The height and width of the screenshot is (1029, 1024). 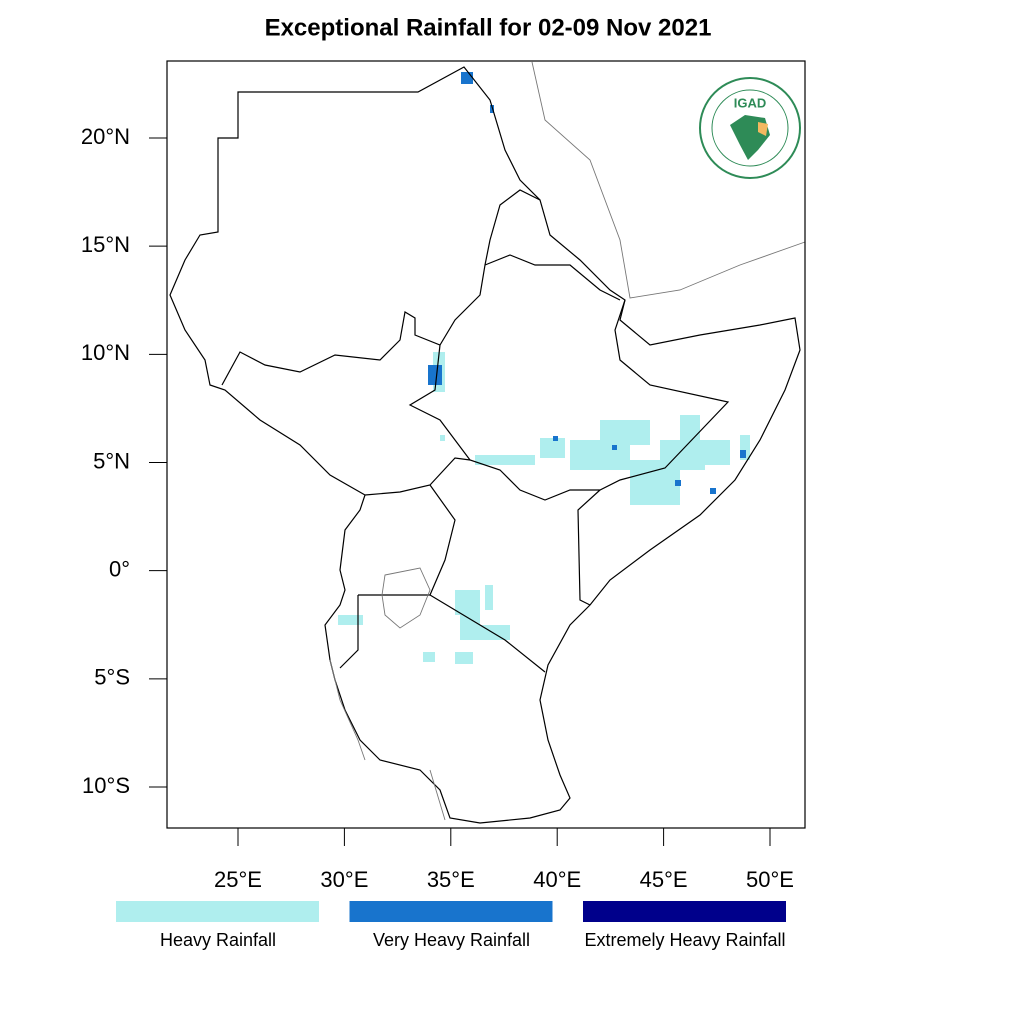 I want to click on lon-tick-label: 25°E, so click(x=238, y=879).